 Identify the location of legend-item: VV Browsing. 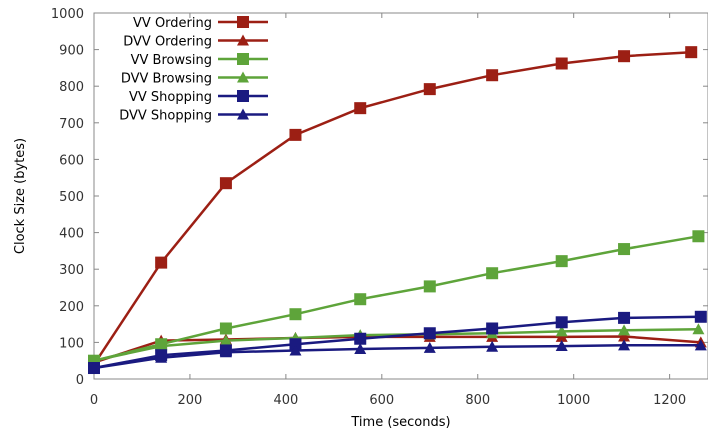
(199, 60).